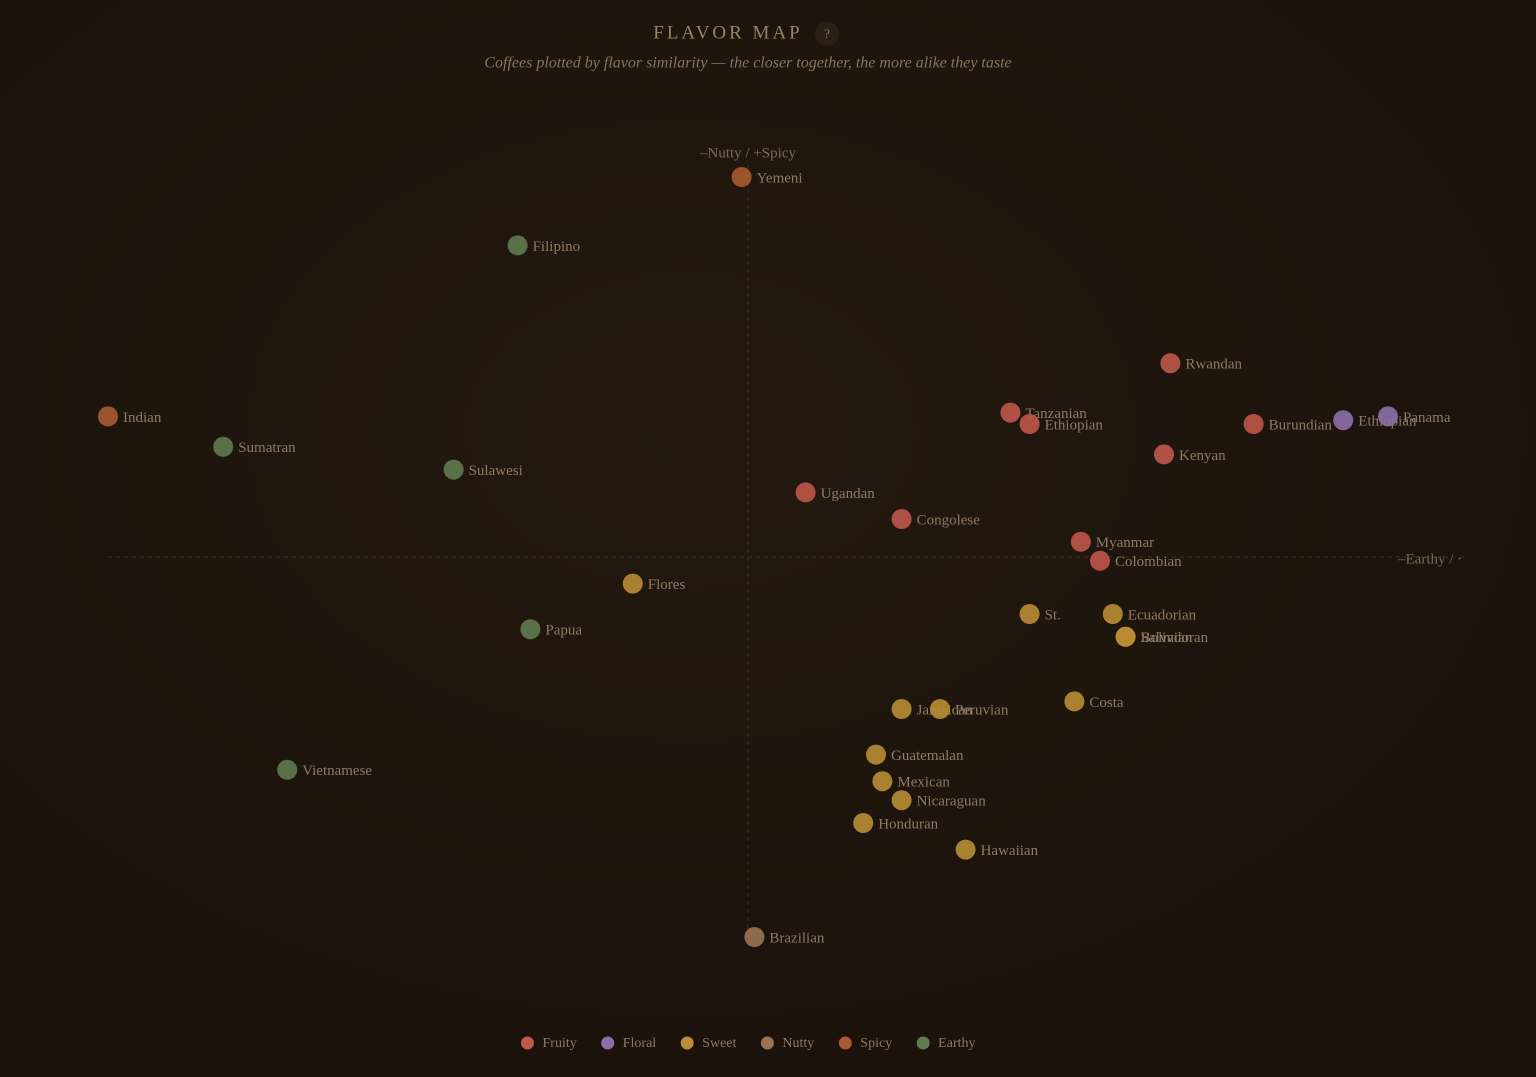 The height and width of the screenshot is (1077, 1536). I want to click on point-label: Mexican, so click(923, 783).